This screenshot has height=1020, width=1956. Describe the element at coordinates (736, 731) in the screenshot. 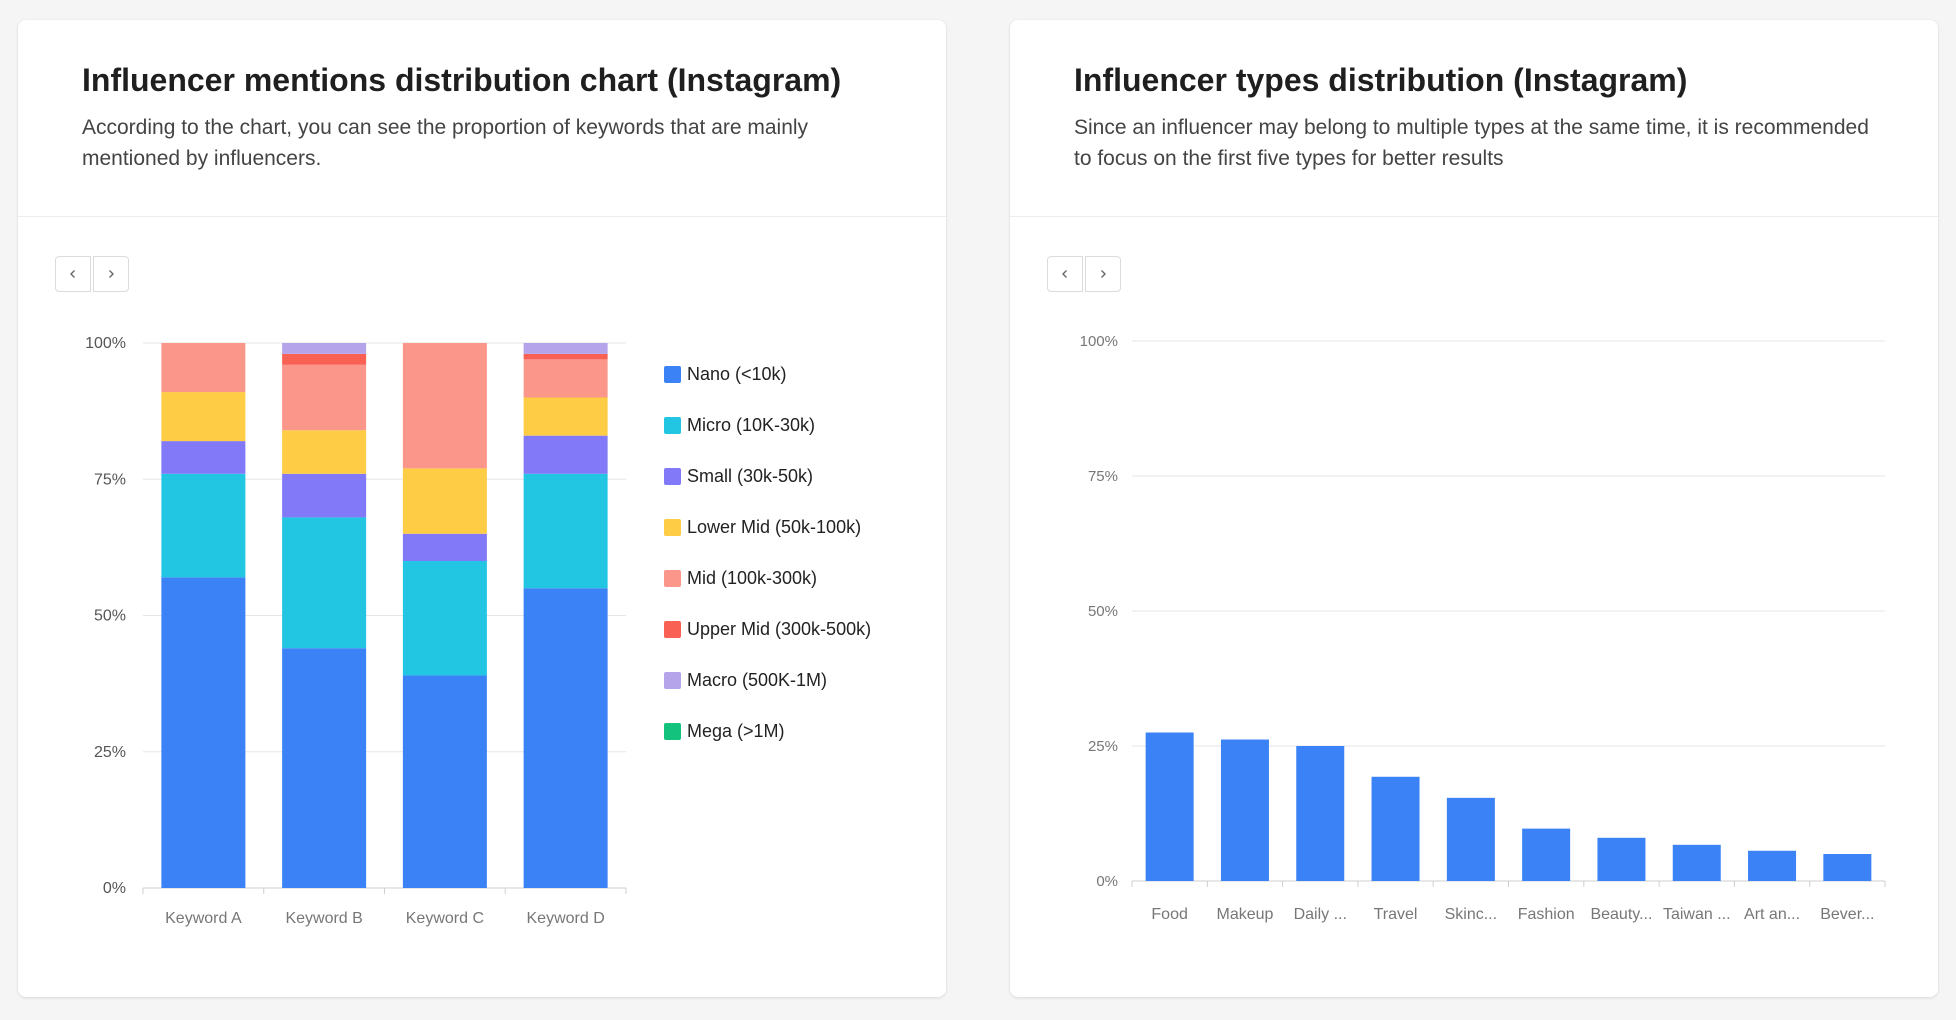

I see `legend-label: Mega (>1M)` at that location.